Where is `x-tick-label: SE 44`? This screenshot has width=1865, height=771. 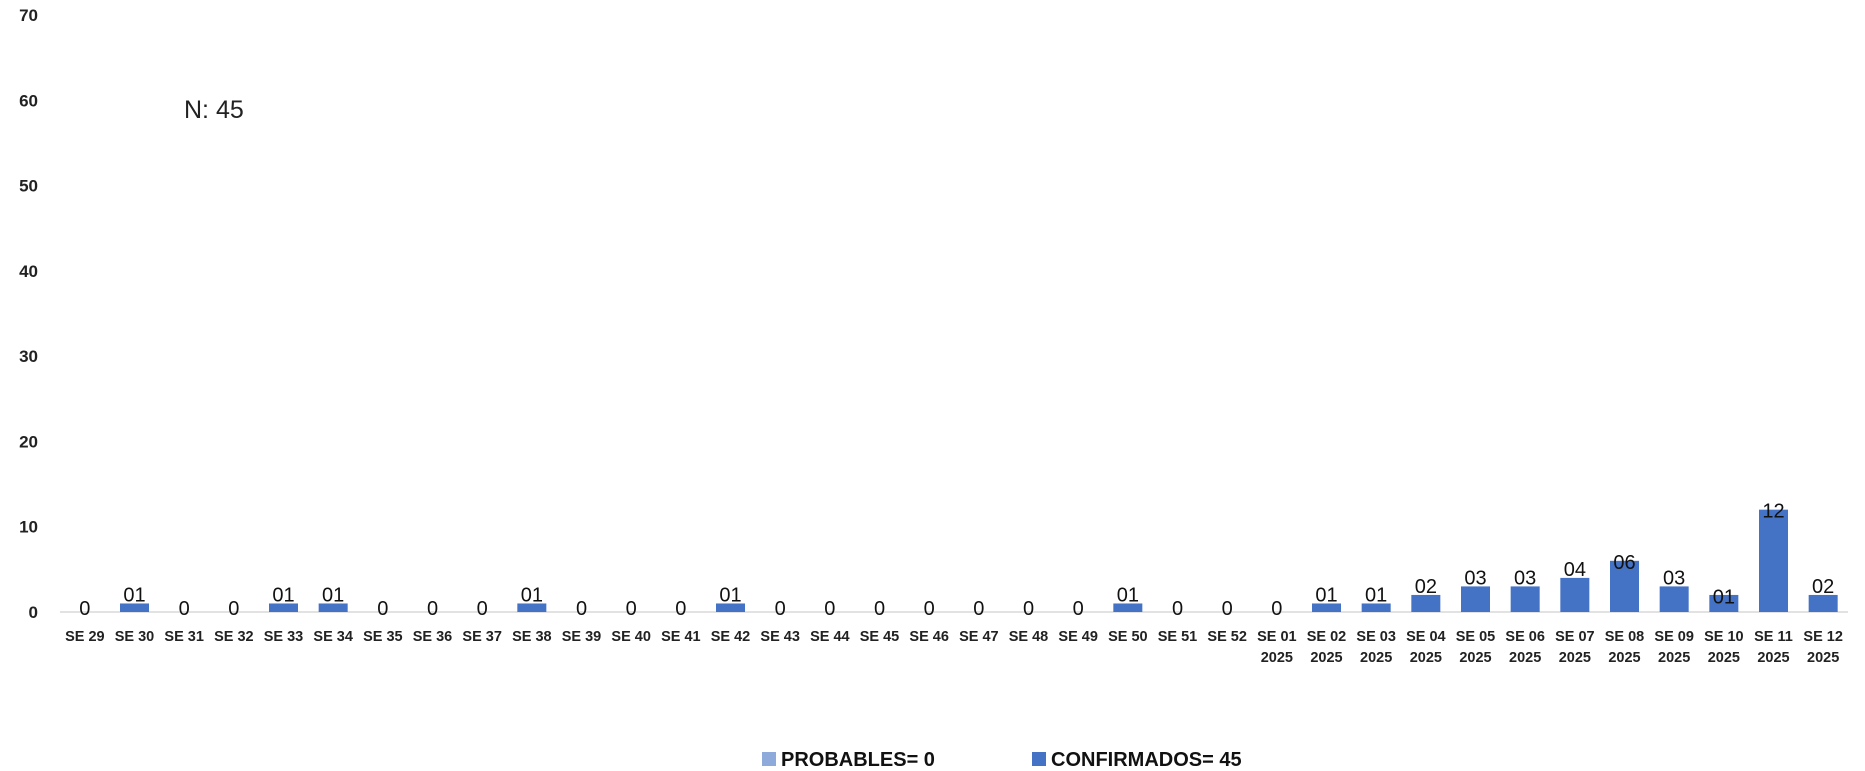
x-tick-label: SE 44 is located at coordinates (830, 637).